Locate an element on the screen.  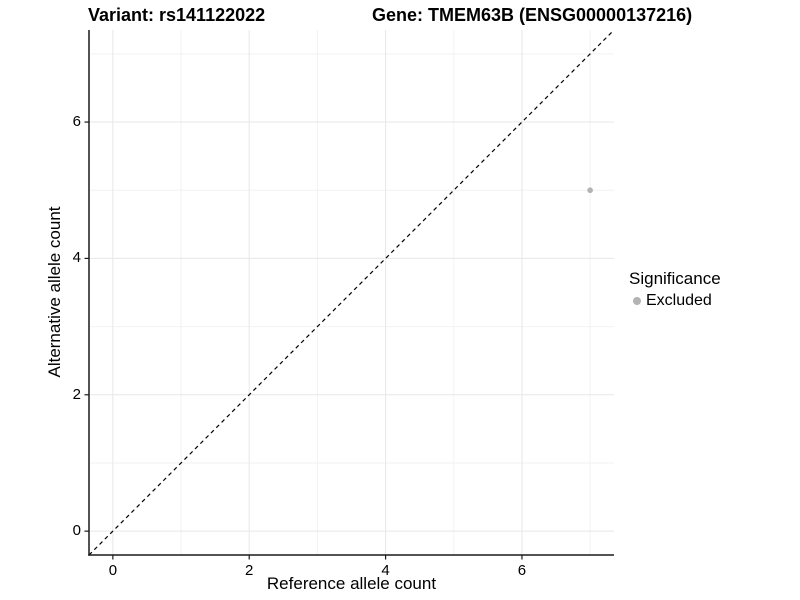
y-tick-label: 4 is located at coordinates (76, 258).